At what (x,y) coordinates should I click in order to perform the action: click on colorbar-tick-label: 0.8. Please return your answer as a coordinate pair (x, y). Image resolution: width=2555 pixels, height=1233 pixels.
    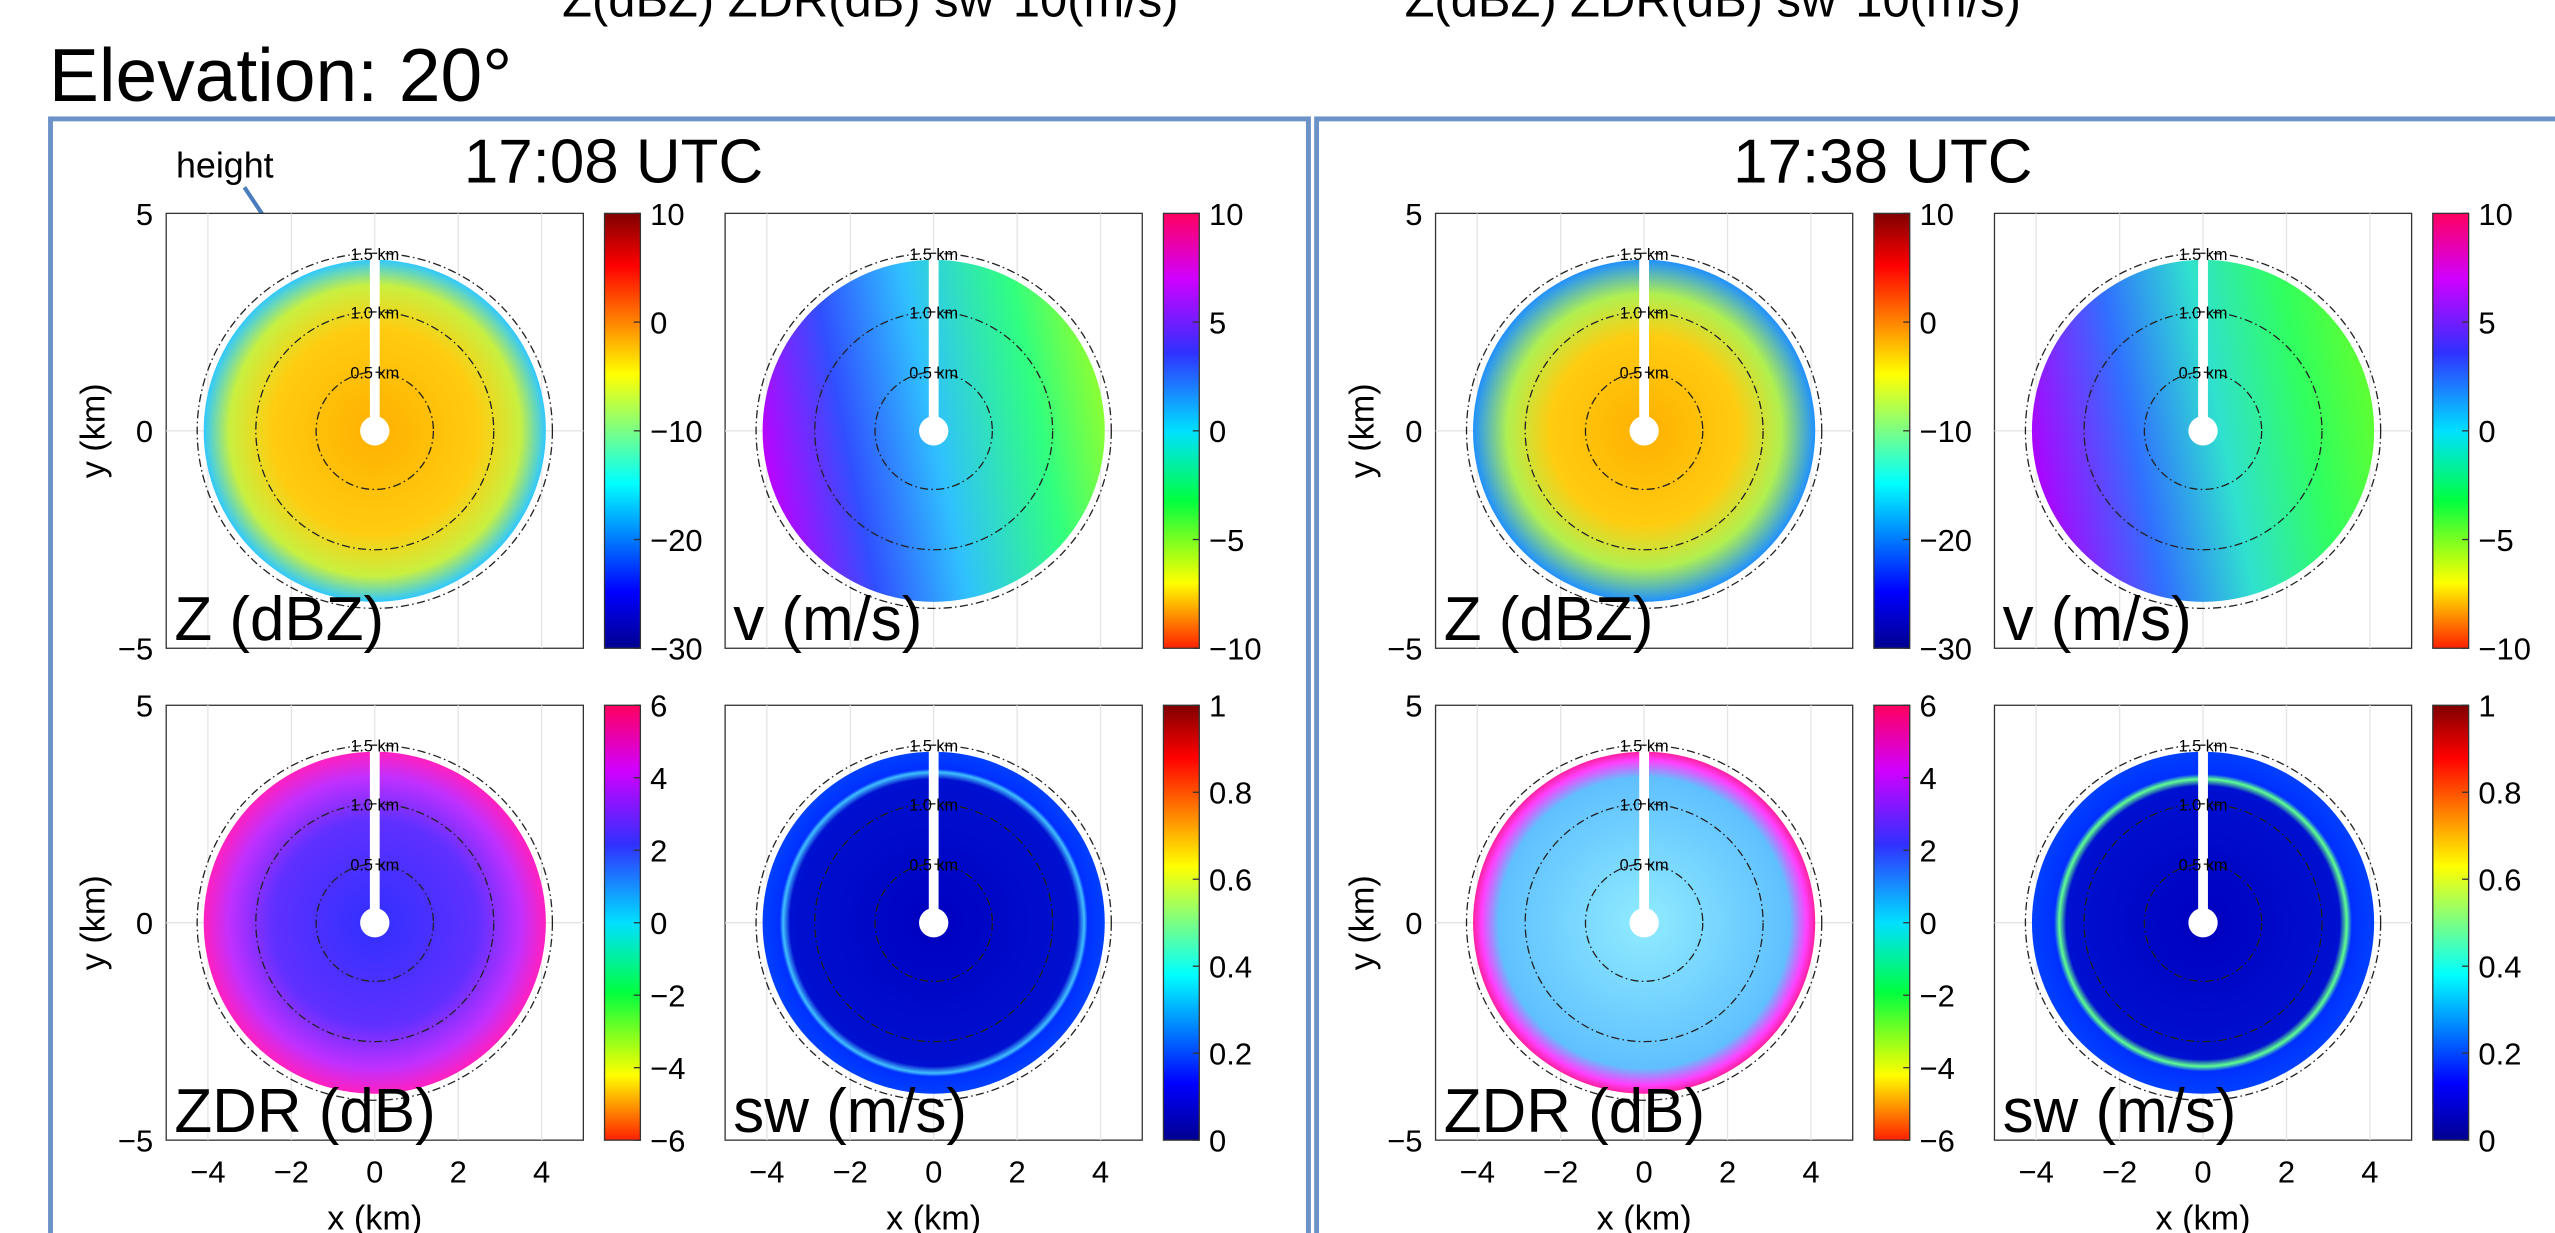
    Looking at the image, I should click on (1230, 793).